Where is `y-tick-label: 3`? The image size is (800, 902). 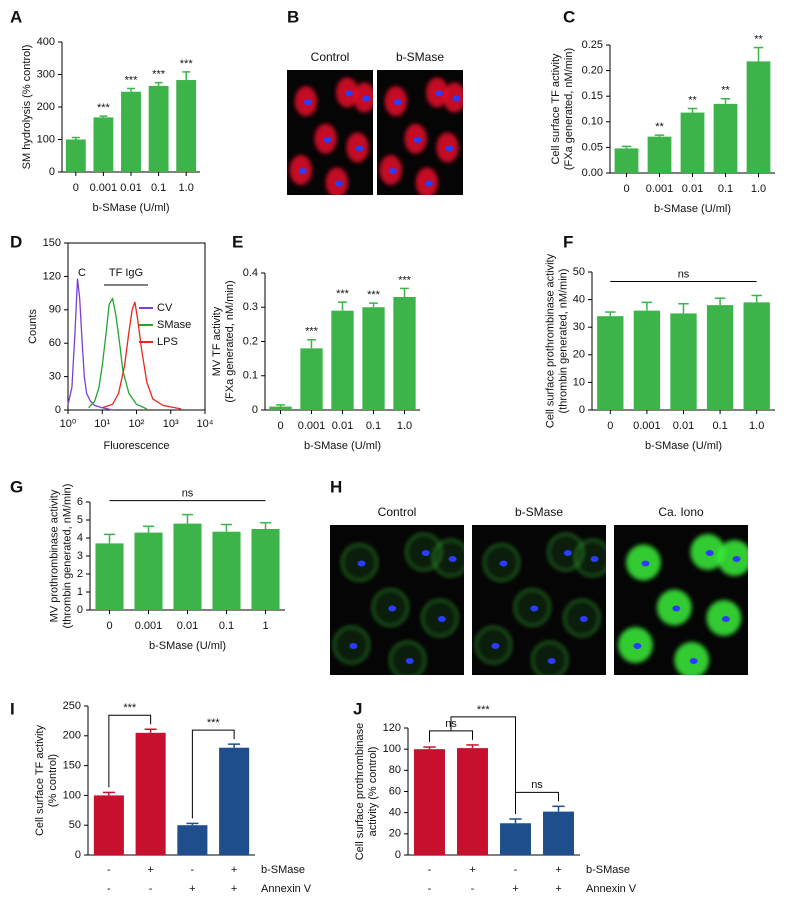
y-tick-label: 3 is located at coordinates (80, 556).